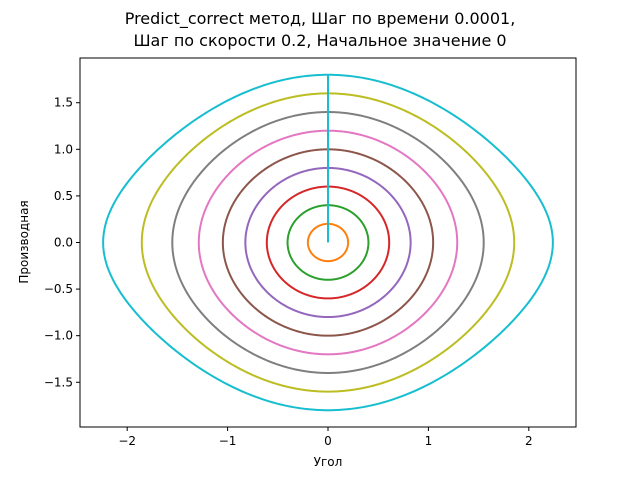 The height and width of the screenshot is (480, 640). I want to click on x-tick-label: 2, so click(529, 441).